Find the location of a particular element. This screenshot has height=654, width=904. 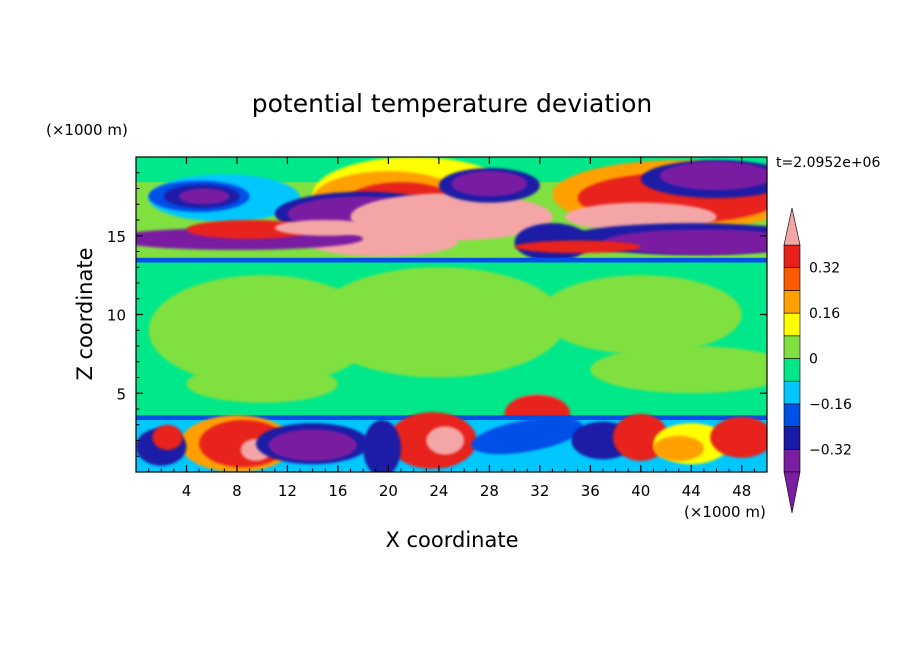

bl-red-left is located at coordinates (167, 437).